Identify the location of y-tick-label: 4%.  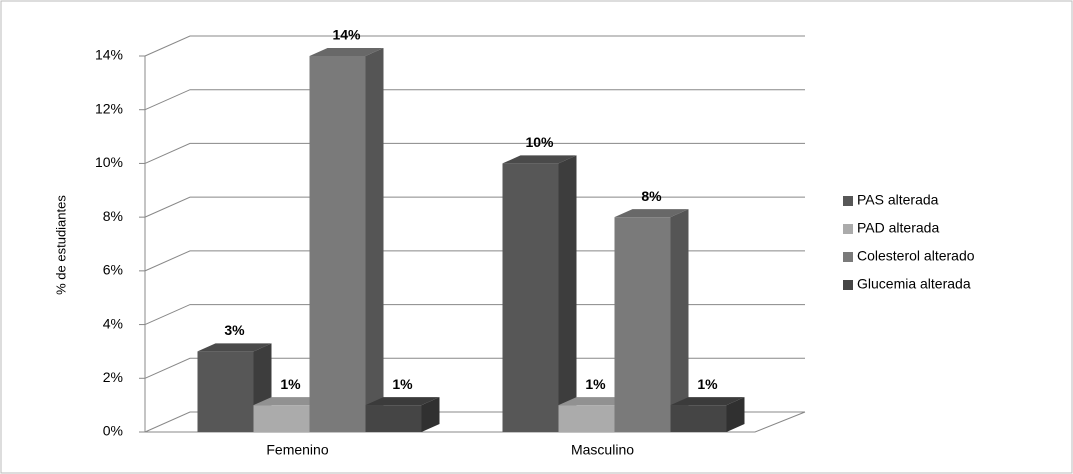
(113, 323).